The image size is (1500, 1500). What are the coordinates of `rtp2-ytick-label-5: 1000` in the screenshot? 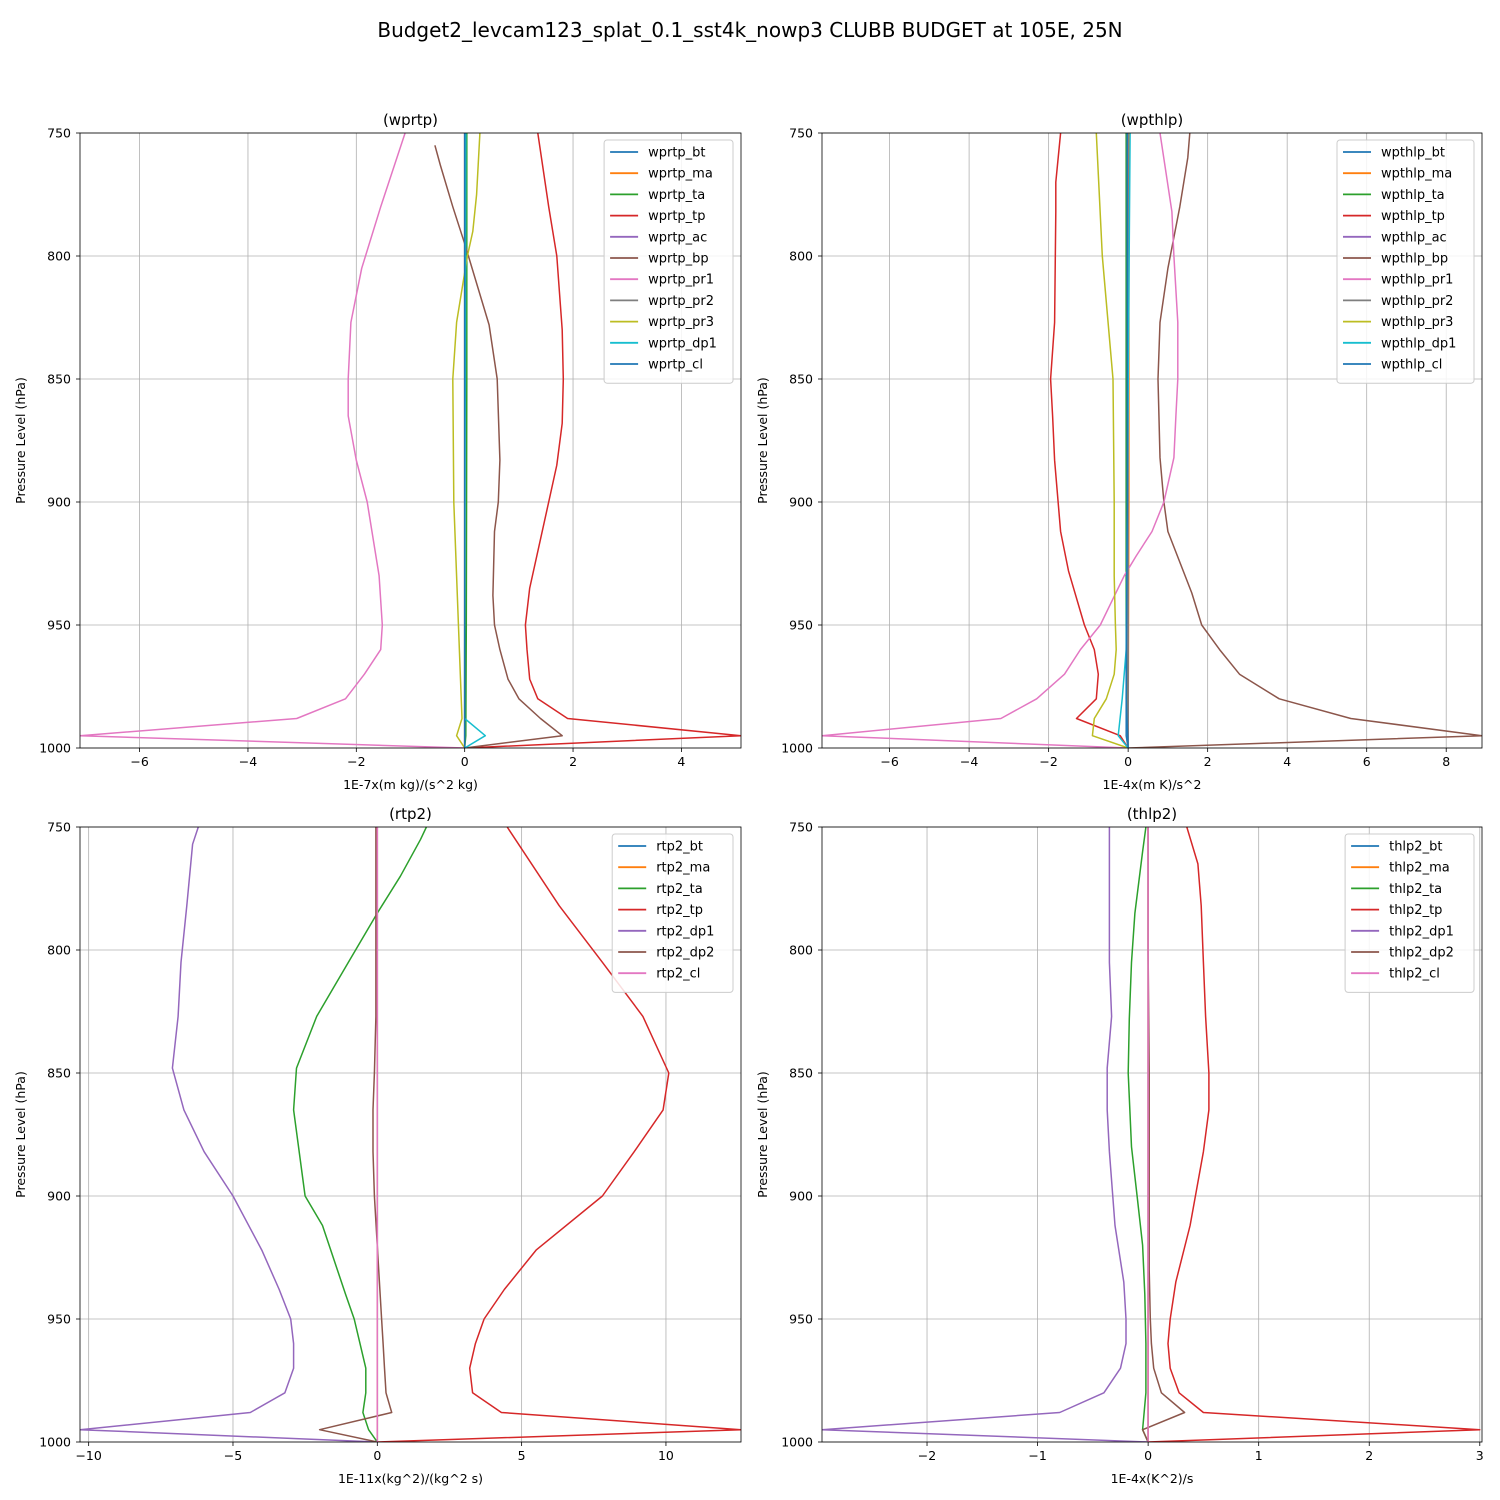 It's located at (55, 1442).